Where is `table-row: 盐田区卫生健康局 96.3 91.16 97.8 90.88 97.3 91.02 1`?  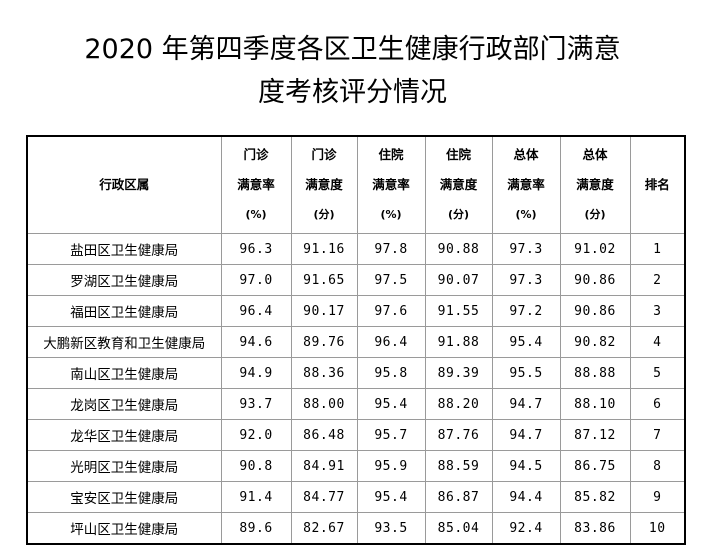
table-row: 盐田区卫生健康局 96.3 91.16 97.8 90.88 97.3 91.02 1 is located at coordinates (356, 249).